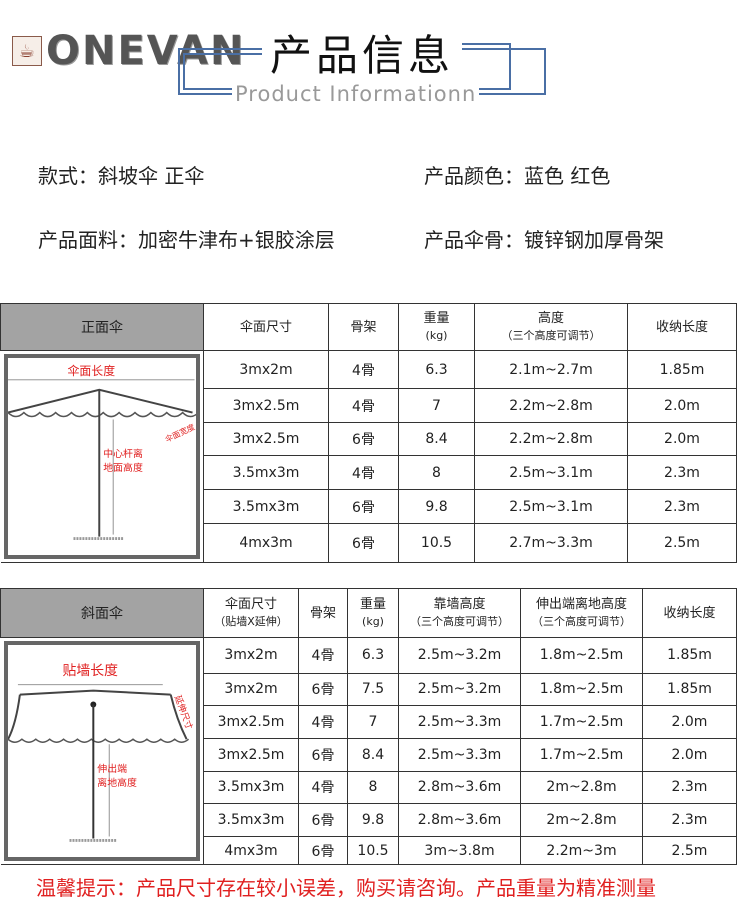  I want to click on umbrella-icon: 贴墙长度 伸出端 离地高度 延伸尺寸, so click(100, 752).